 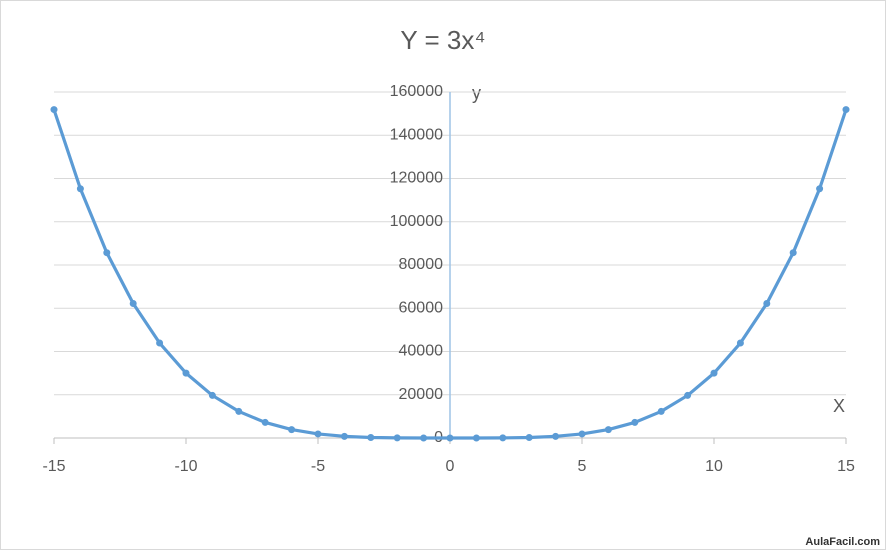 I want to click on x-tick-label: -10, so click(x=185, y=466).